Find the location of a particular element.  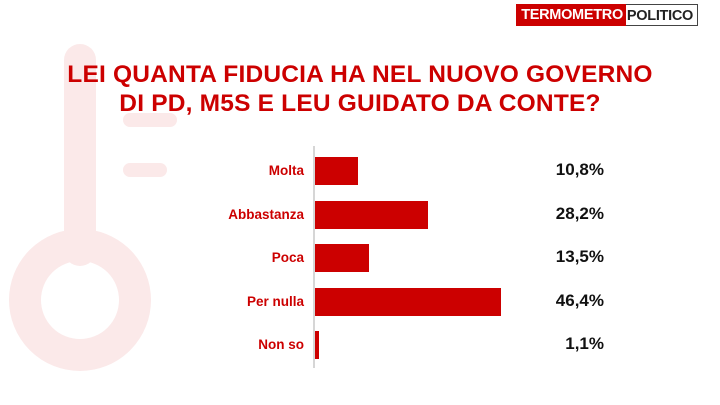

category-label: Poca is located at coordinates (287, 257).